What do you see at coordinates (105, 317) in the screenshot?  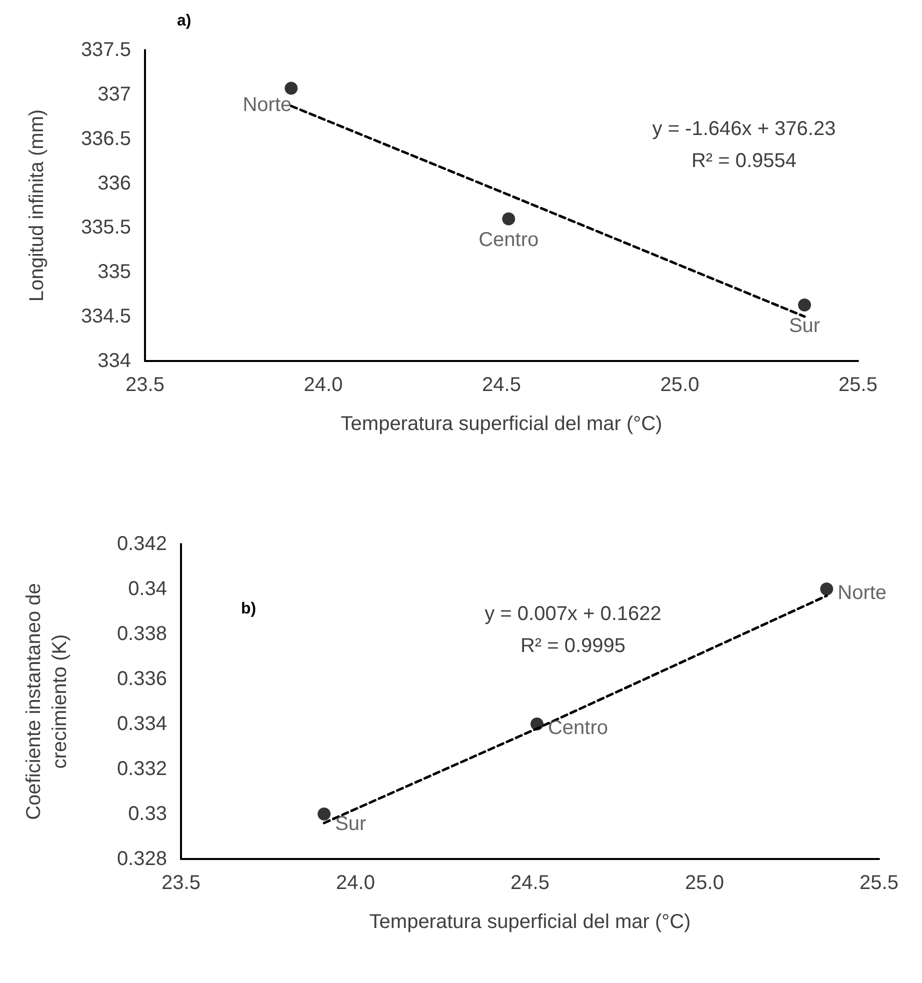 I see `y-tick-label: 334.5` at bounding box center [105, 317].